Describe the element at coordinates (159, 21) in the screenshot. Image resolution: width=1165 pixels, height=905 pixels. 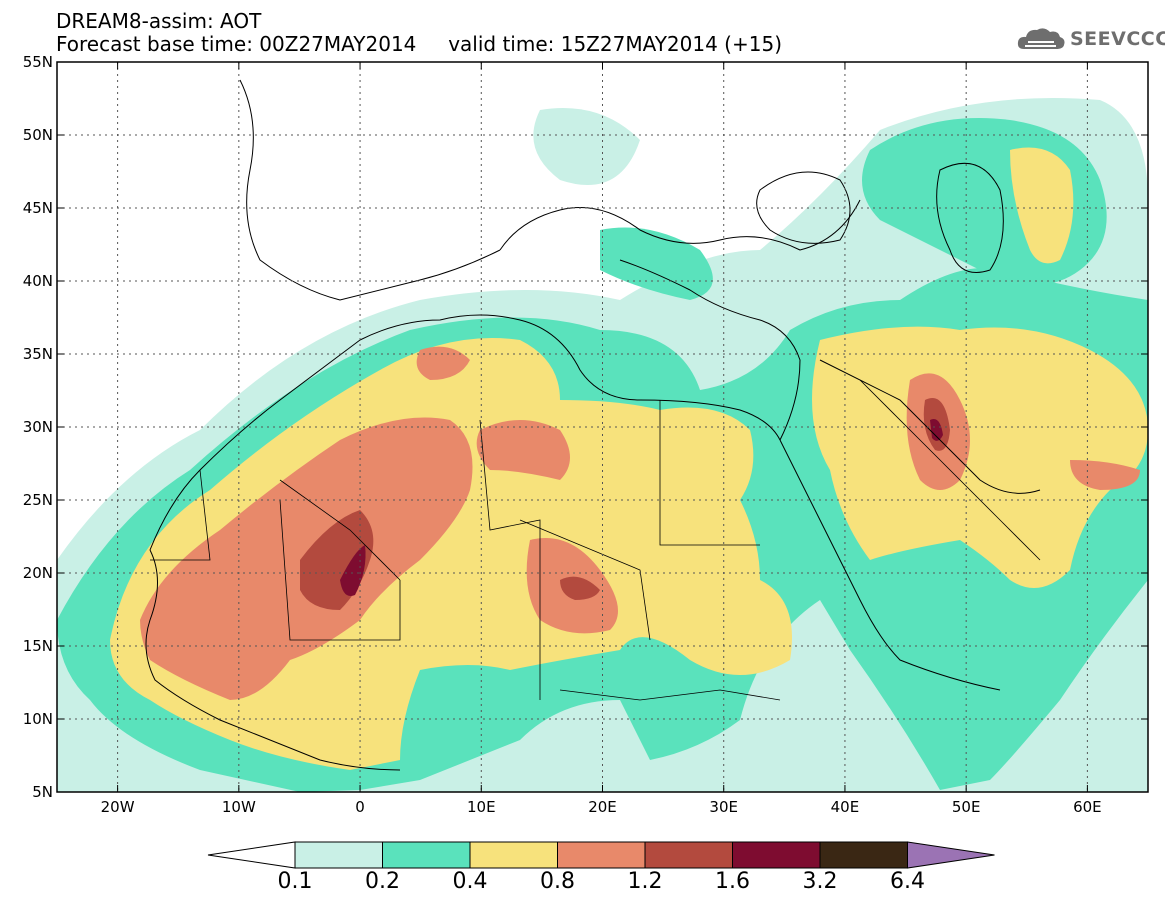
I see `map-title: DREAM8-assim: AOT` at that location.